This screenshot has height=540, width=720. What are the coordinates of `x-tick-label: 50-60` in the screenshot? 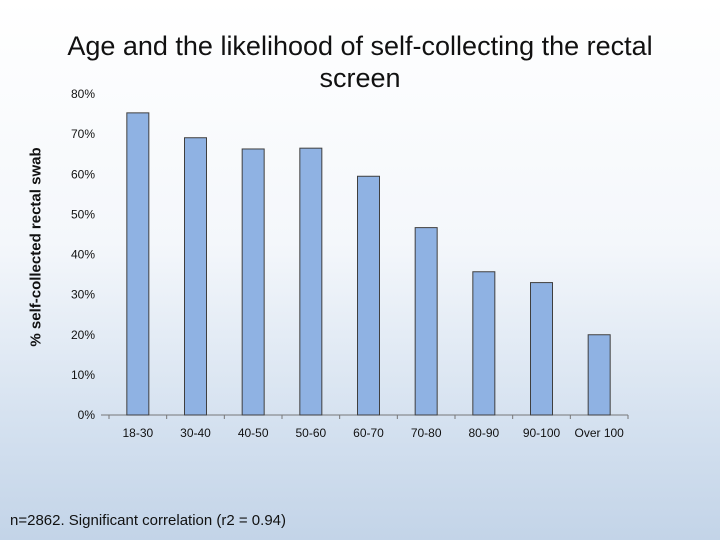 It's located at (310, 433).